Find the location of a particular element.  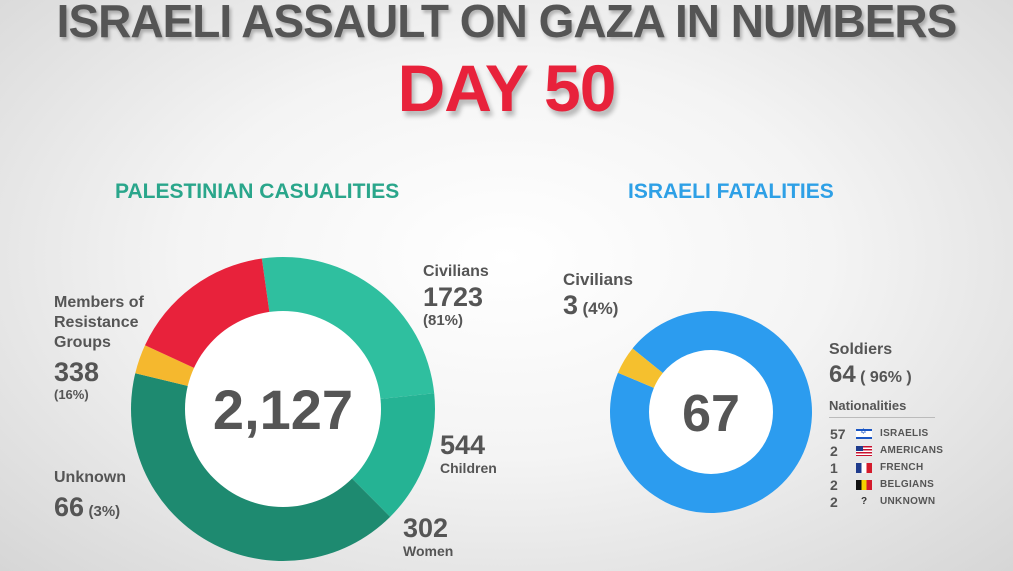

israeli-donut-hole is located at coordinates (711, 412).